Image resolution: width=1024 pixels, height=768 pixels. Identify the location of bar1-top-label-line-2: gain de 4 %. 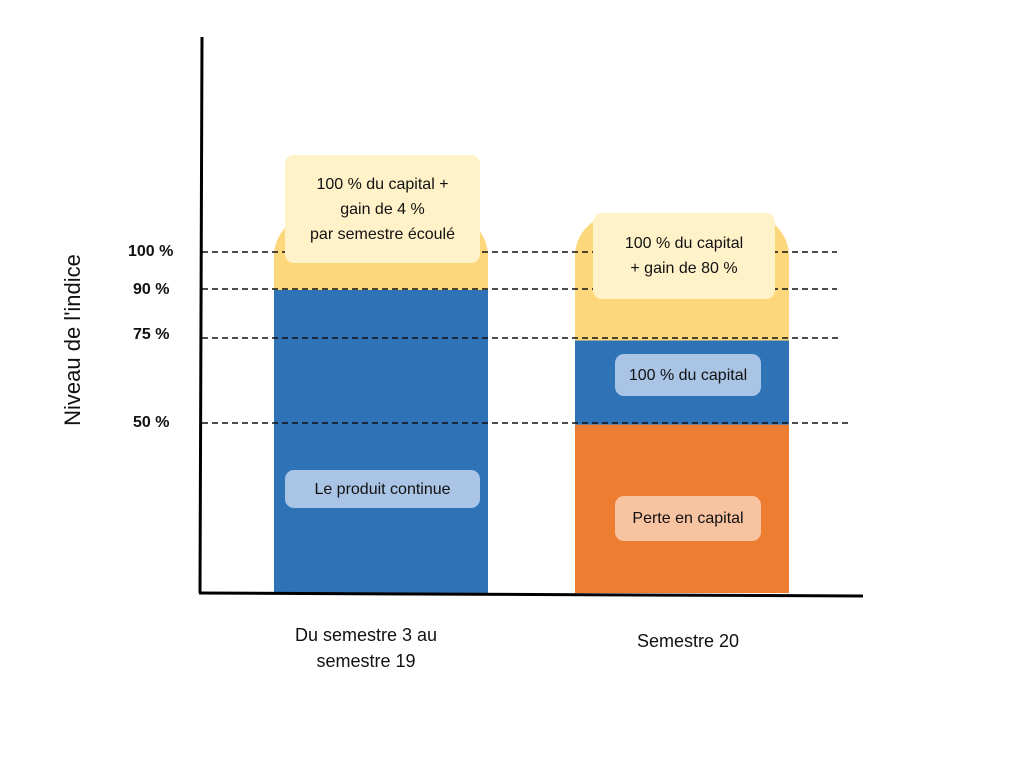
(382, 209).